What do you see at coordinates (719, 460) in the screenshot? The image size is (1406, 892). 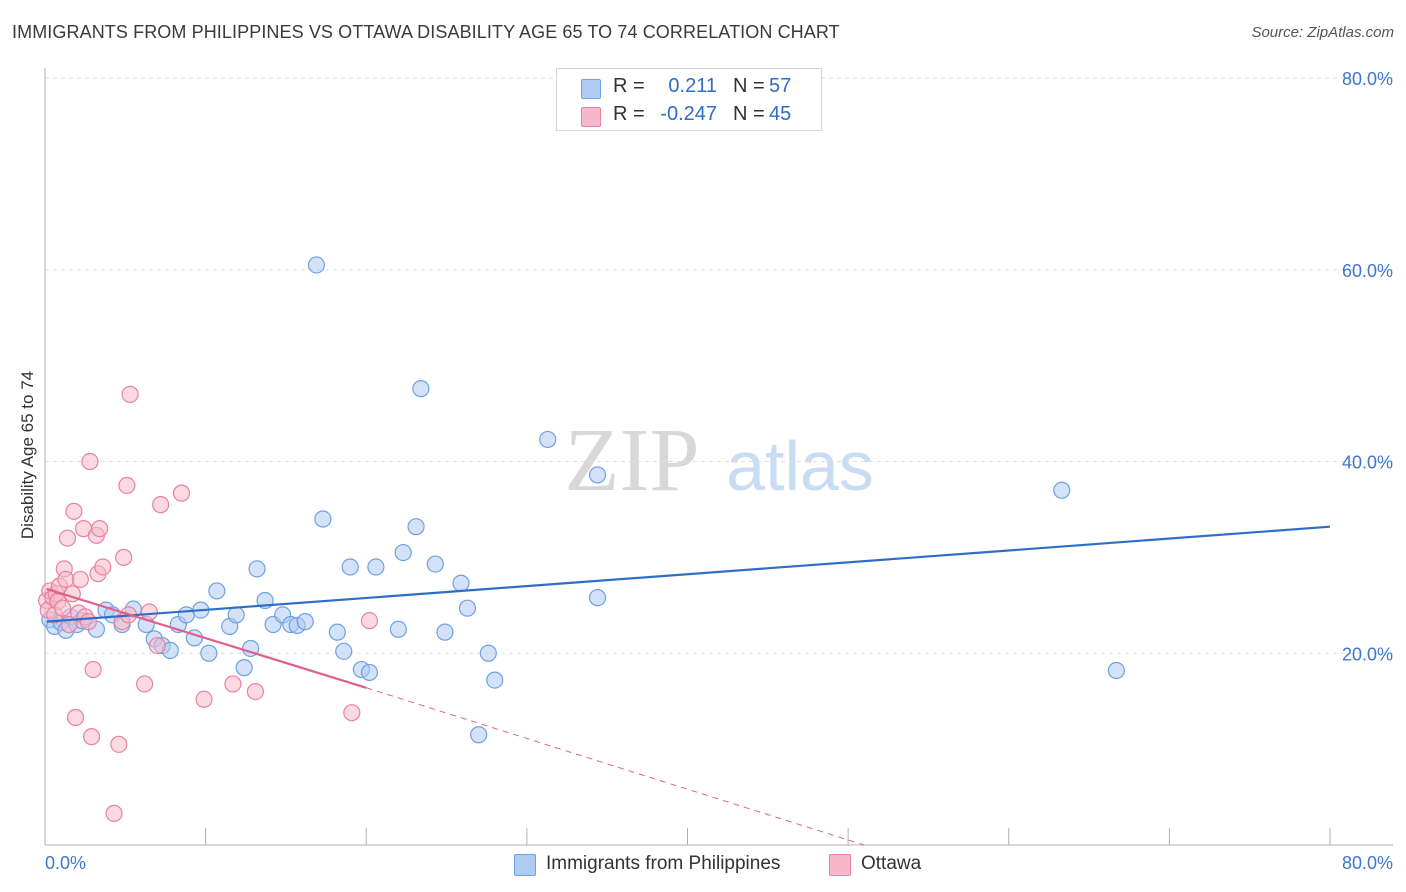 I see `watermark: ZIP atlas` at bounding box center [719, 460].